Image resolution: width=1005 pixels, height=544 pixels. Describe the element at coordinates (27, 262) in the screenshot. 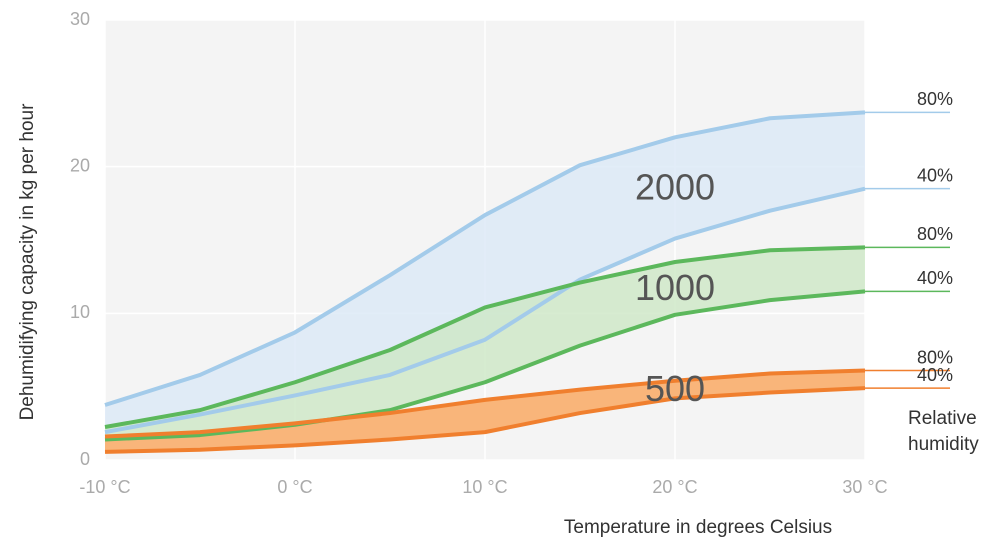

I see `y-axis-title: Dehumidifying capacity in kg per hour` at that location.